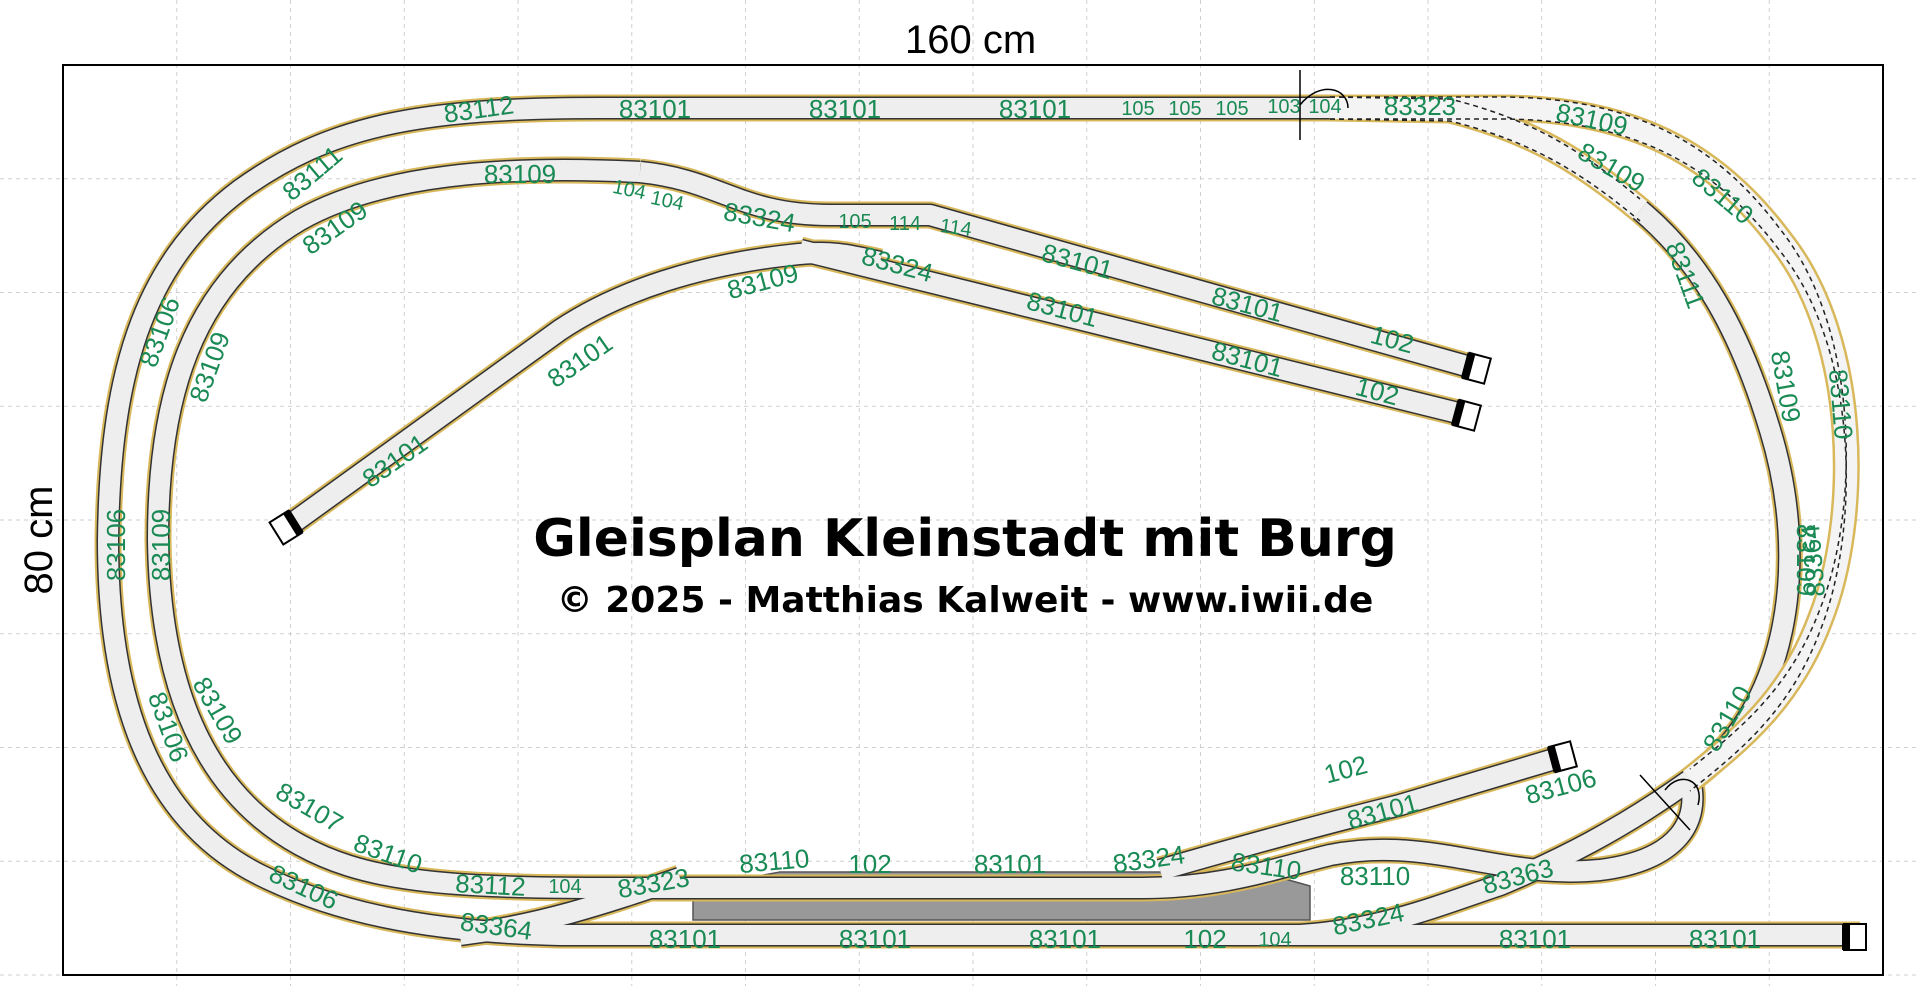  Describe the element at coordinates (491, 885) in the screenshot. I see `track-label: 83112` at that location.